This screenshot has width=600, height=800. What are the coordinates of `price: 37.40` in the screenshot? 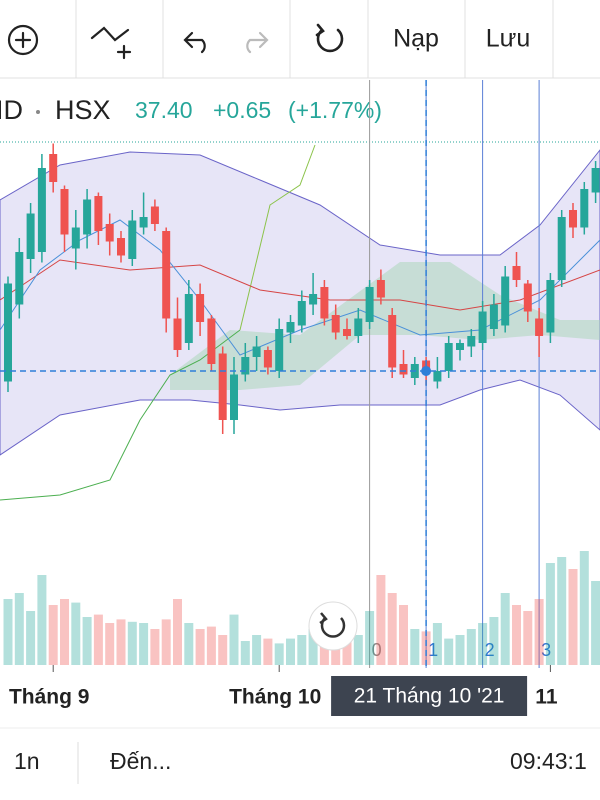 It's located at (164, 110).